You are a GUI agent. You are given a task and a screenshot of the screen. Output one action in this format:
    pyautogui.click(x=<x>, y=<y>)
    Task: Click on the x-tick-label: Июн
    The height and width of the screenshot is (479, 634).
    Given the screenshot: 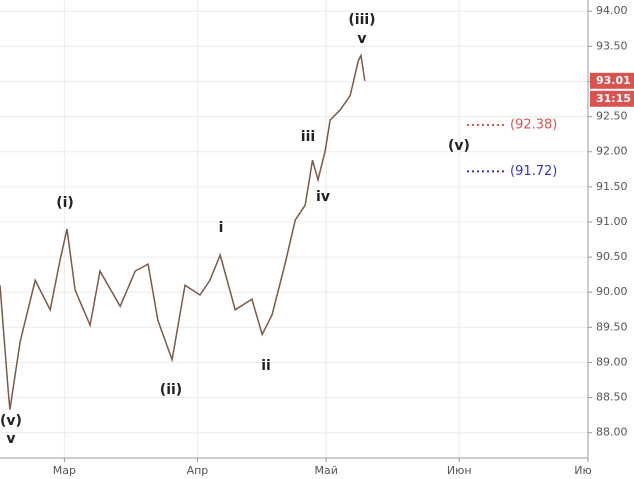 What is the action you would take?
    pyautogui.click(x=459, y=470)
    